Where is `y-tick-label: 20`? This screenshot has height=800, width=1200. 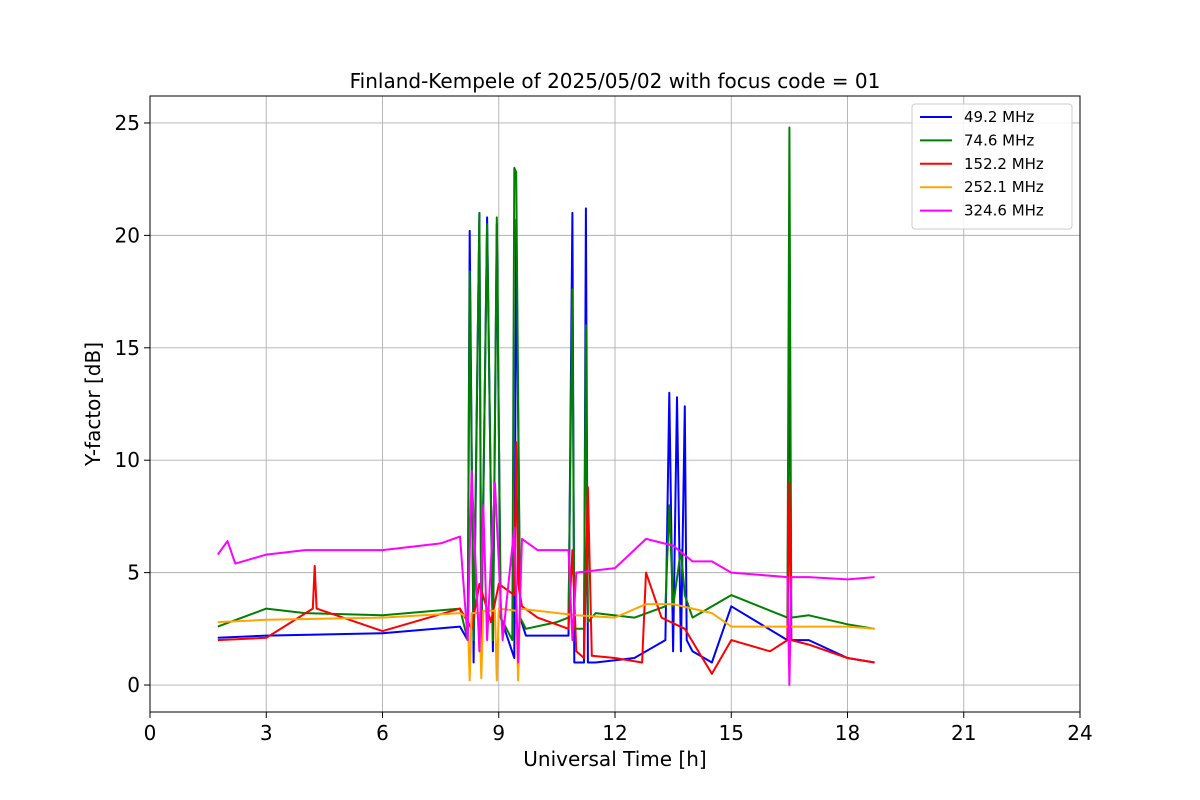 y-tick-label: 20 is located at coordinates (127, 235).